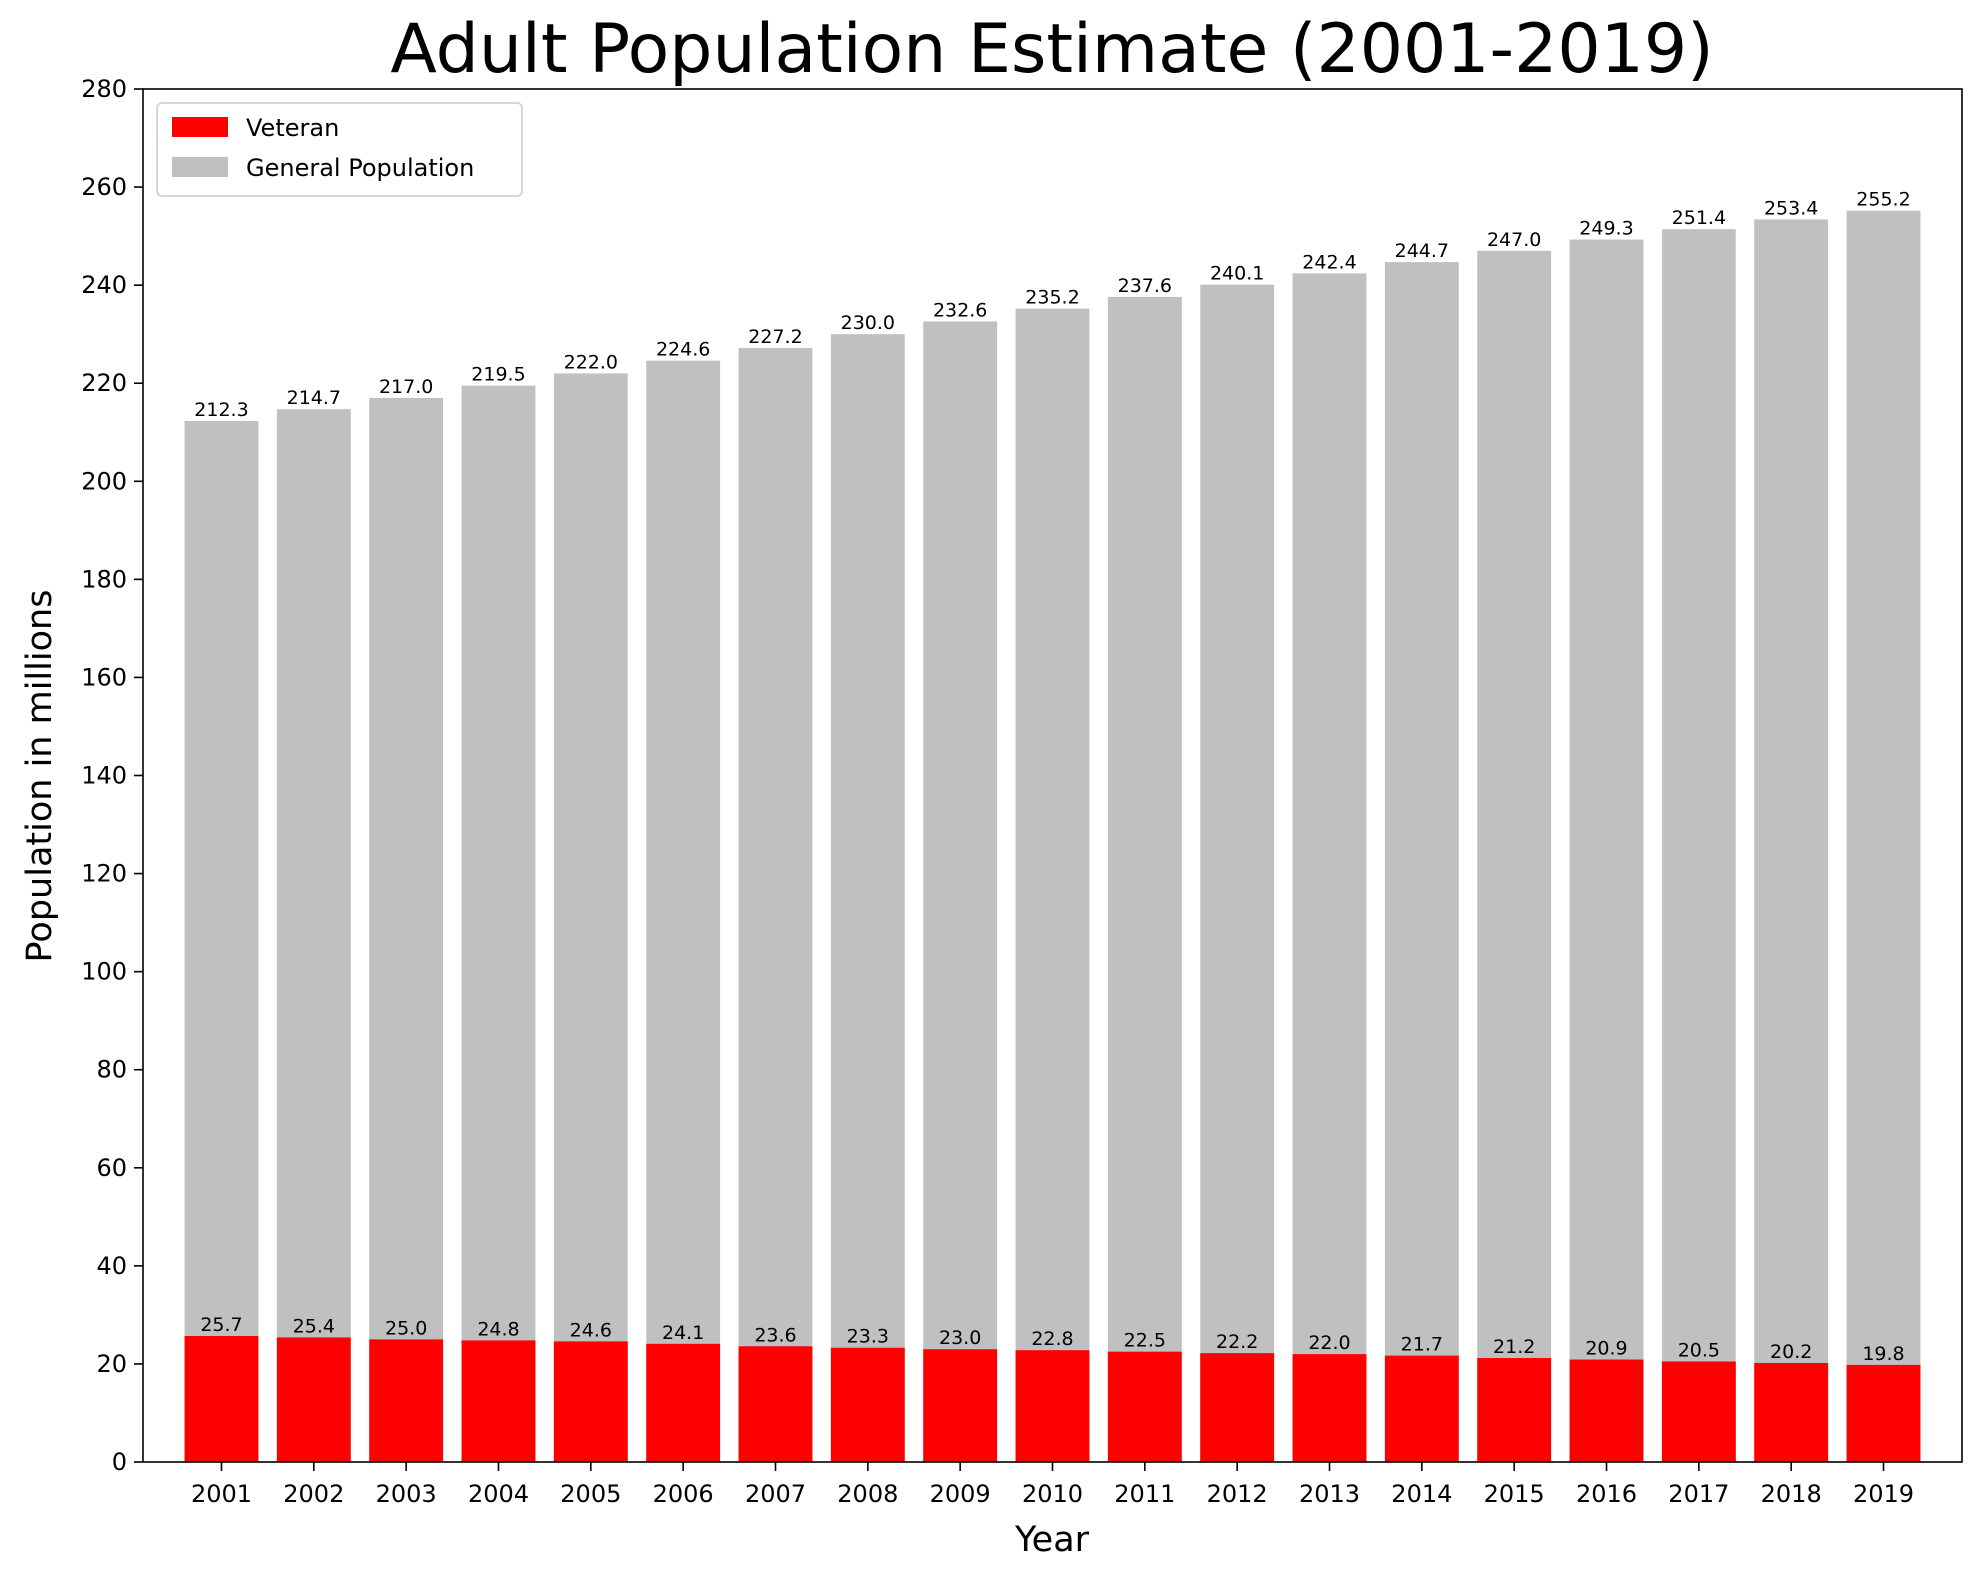 The height and width of the screenshot is (1583, 1979). What do you see at coordinates (104, 776) in the screenshot?
I see `y-tick-label-140: 140` at bounding box center [104, 776].